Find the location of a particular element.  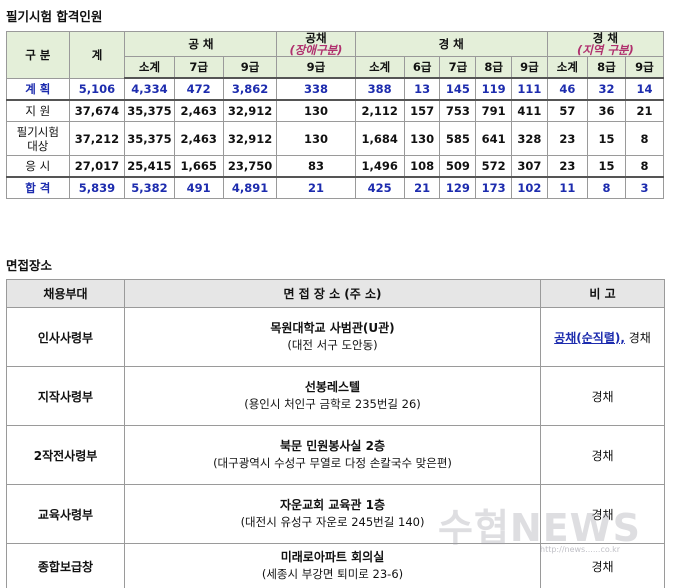

cell-value: 3,862 is located at coordinates (250, 89).